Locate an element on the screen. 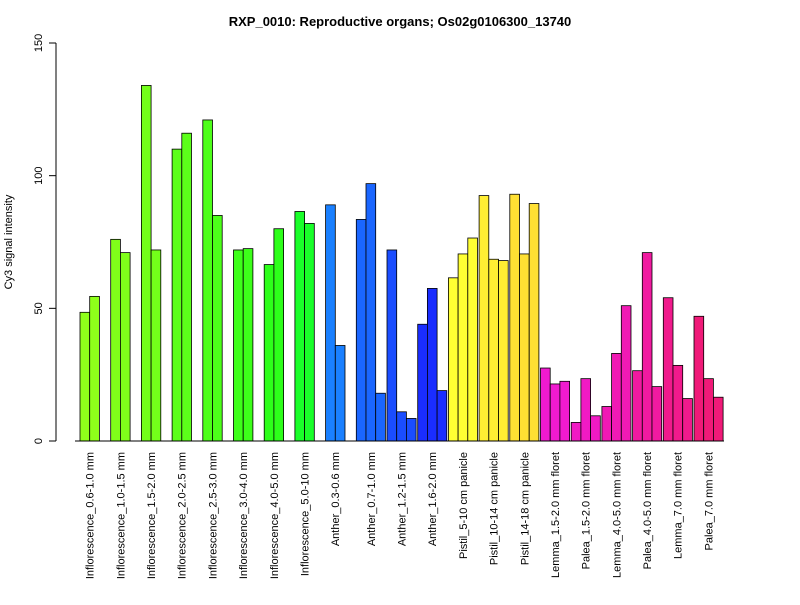 This screenshot has height=605, width=800. category-label: Palea_7.0 mm floret is located at coordinates (709, 501).